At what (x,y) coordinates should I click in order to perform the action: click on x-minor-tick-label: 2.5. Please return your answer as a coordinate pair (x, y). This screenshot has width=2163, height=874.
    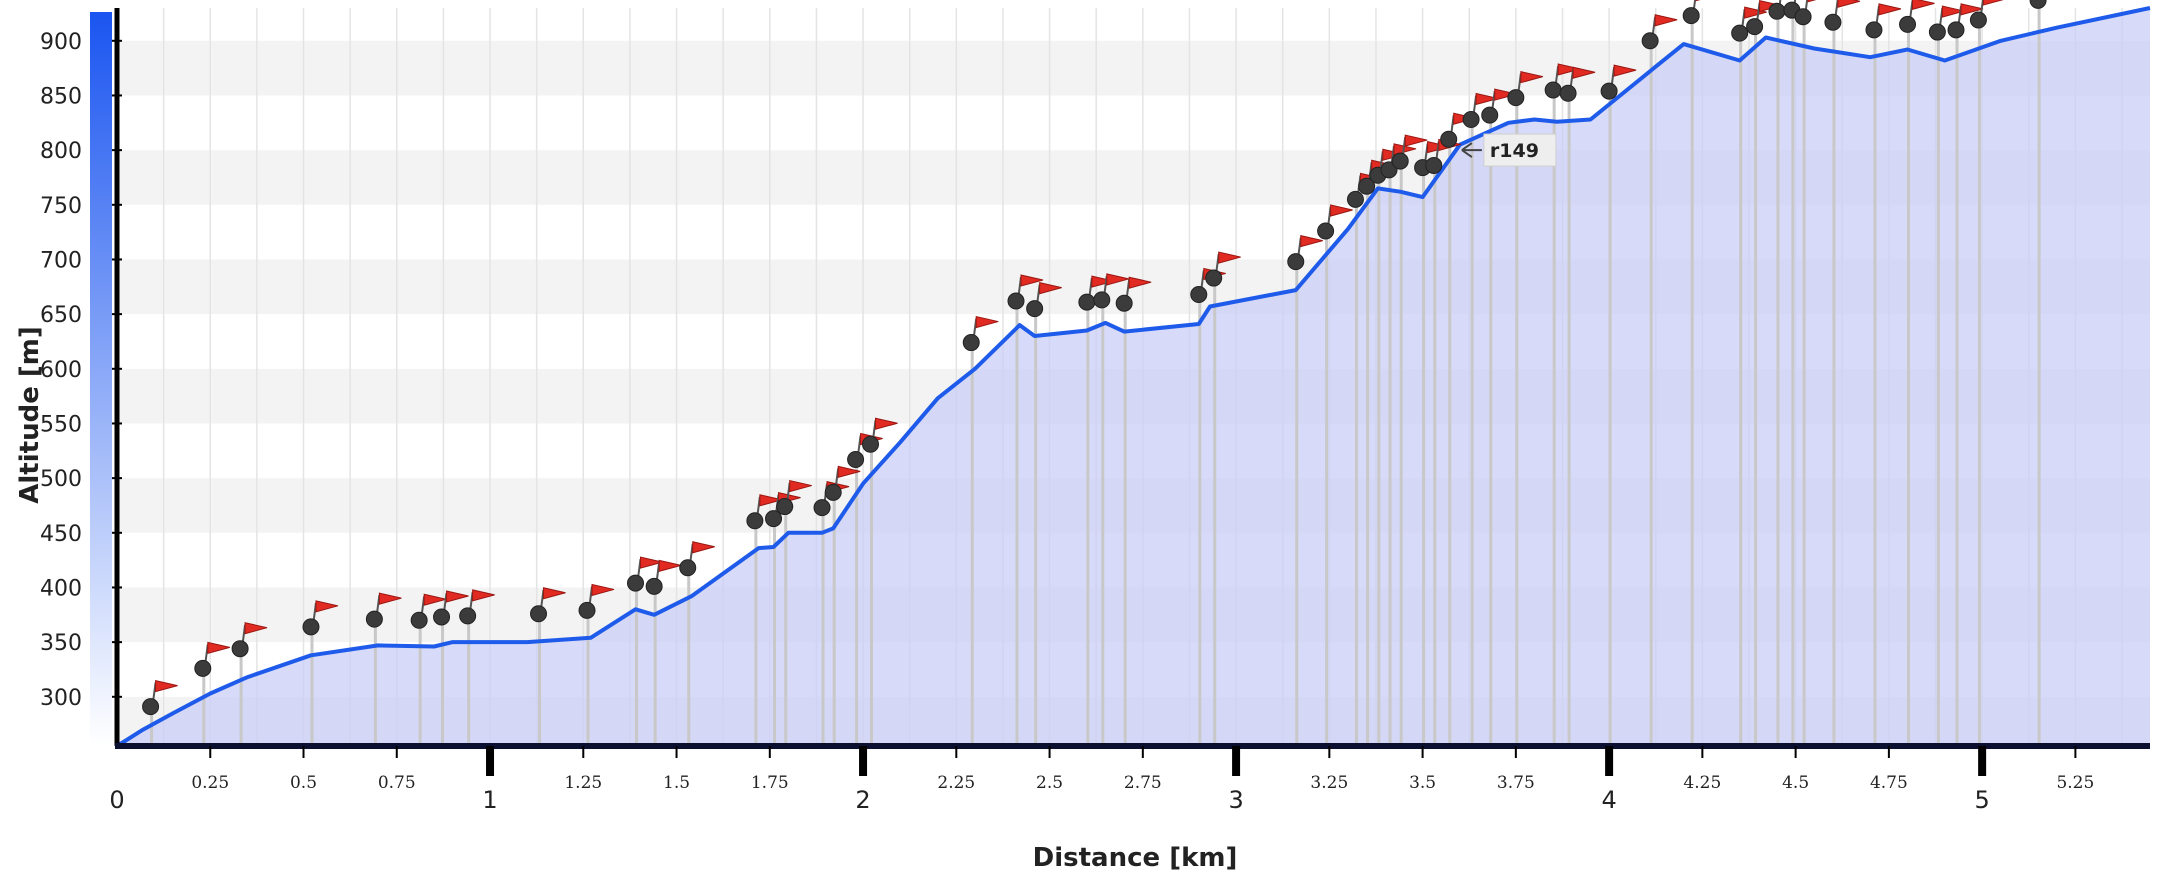
    Looking at the image, I should click on (1049, 783).